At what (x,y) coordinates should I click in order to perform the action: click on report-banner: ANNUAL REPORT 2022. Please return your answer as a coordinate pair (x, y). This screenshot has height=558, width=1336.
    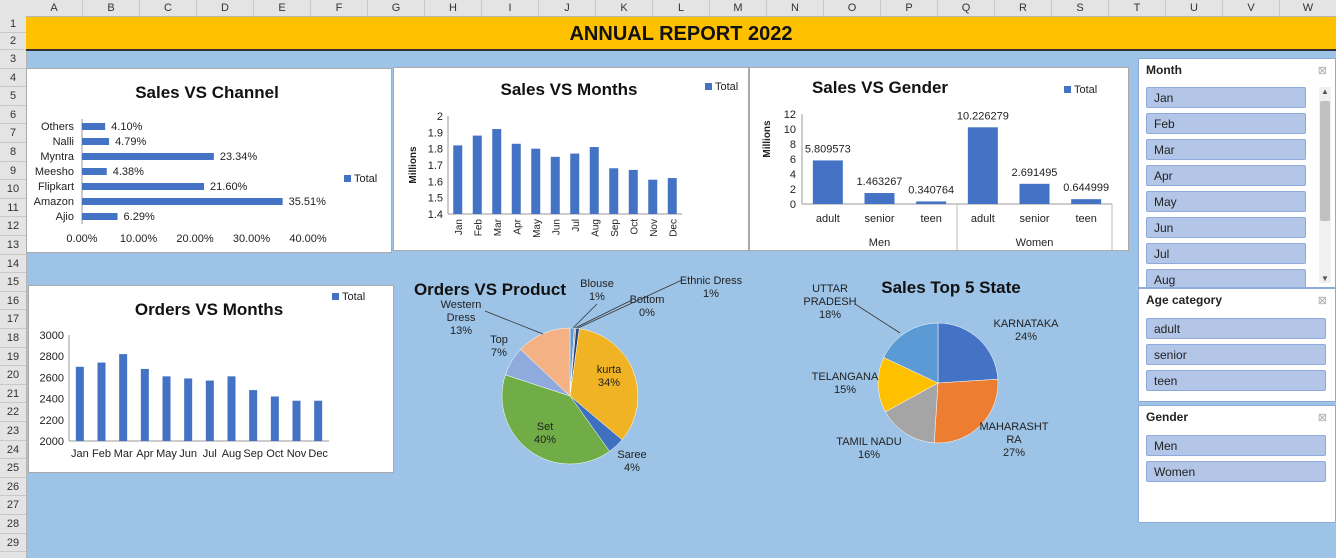
    Looking at the image, I should click on (681, 34).